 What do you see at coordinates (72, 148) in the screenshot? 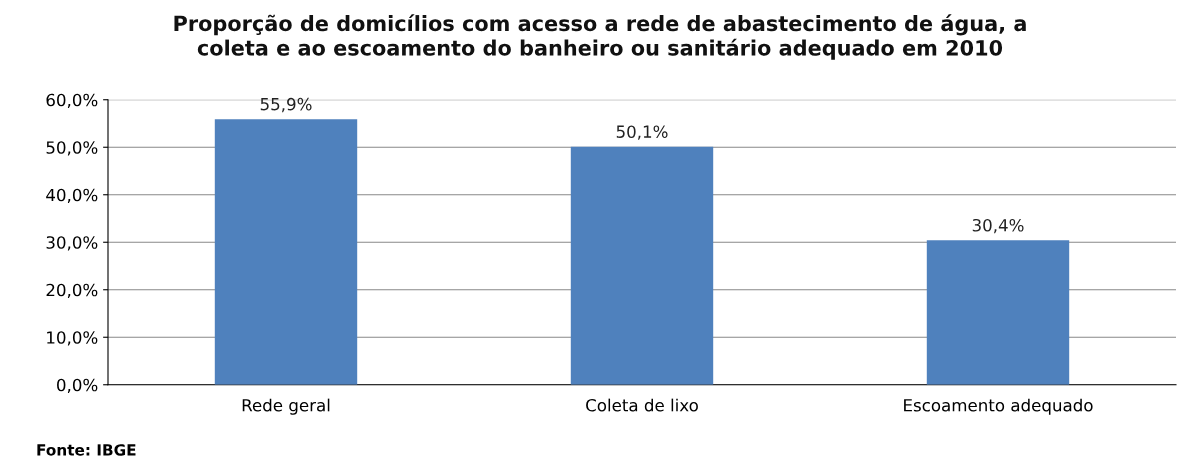
I see `y-tick-label: 50,0%` at bounding box center [72, 148].